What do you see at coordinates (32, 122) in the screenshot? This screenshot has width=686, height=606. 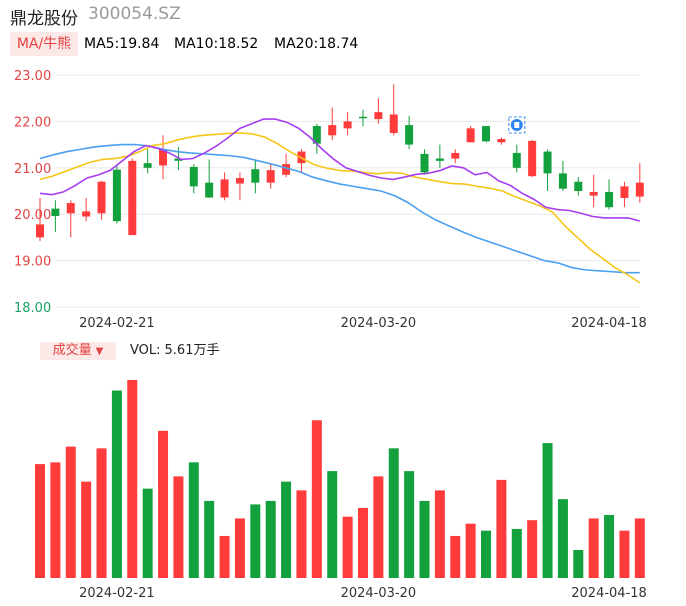 I see `y-tick-label: 22.00` at bounding box center [32, 122].